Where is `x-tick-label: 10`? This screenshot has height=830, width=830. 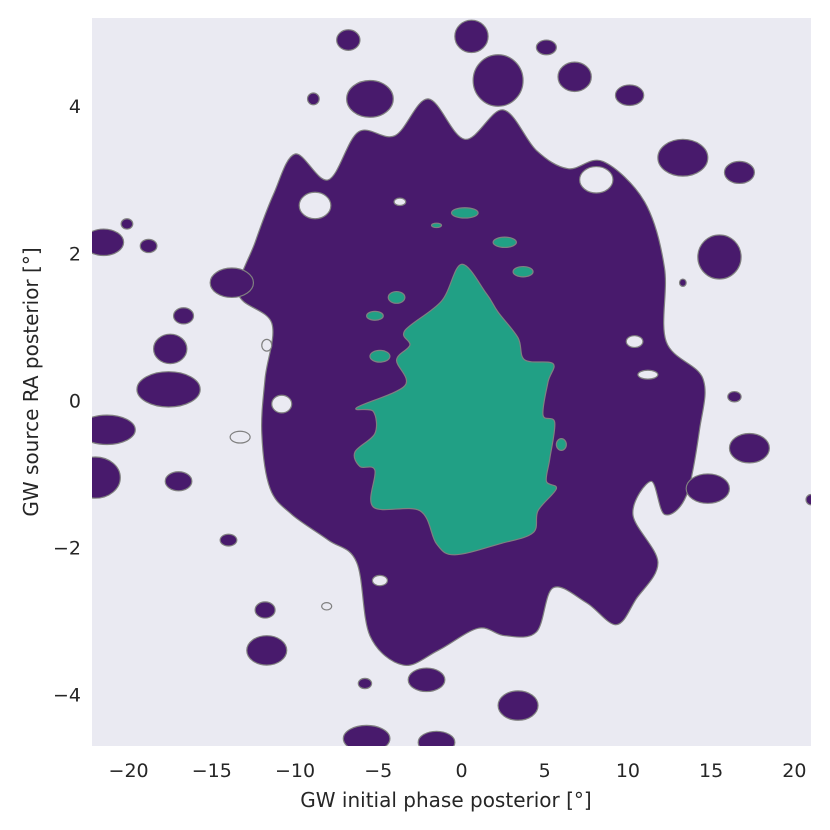 x-tick-label: 10 is located at coordinates (628, 771).